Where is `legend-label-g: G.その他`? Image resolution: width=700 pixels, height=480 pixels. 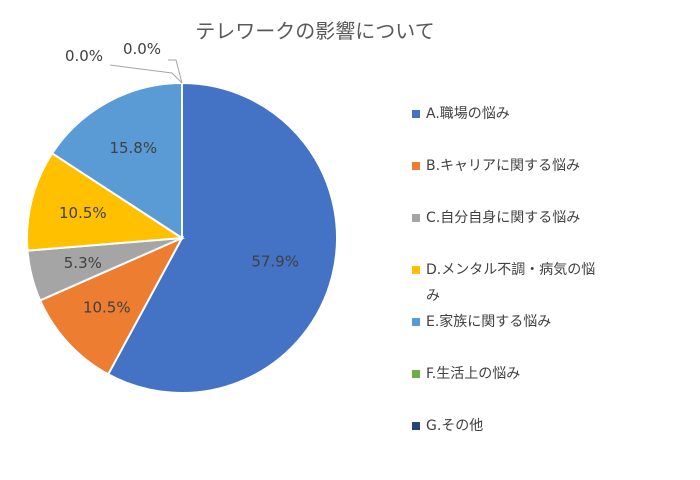
legend-label-g: G.その他 is located at coordinates (454, 426).